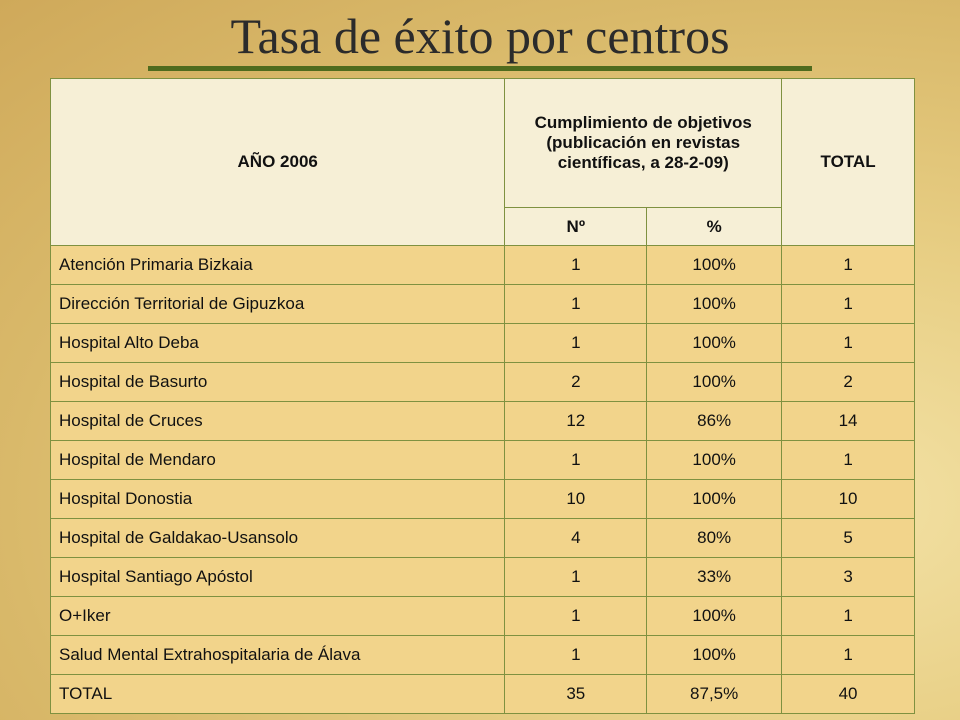  Describe the element at coordinates (714, 226) in the screenshot. I see `header-percent: %` at that location.